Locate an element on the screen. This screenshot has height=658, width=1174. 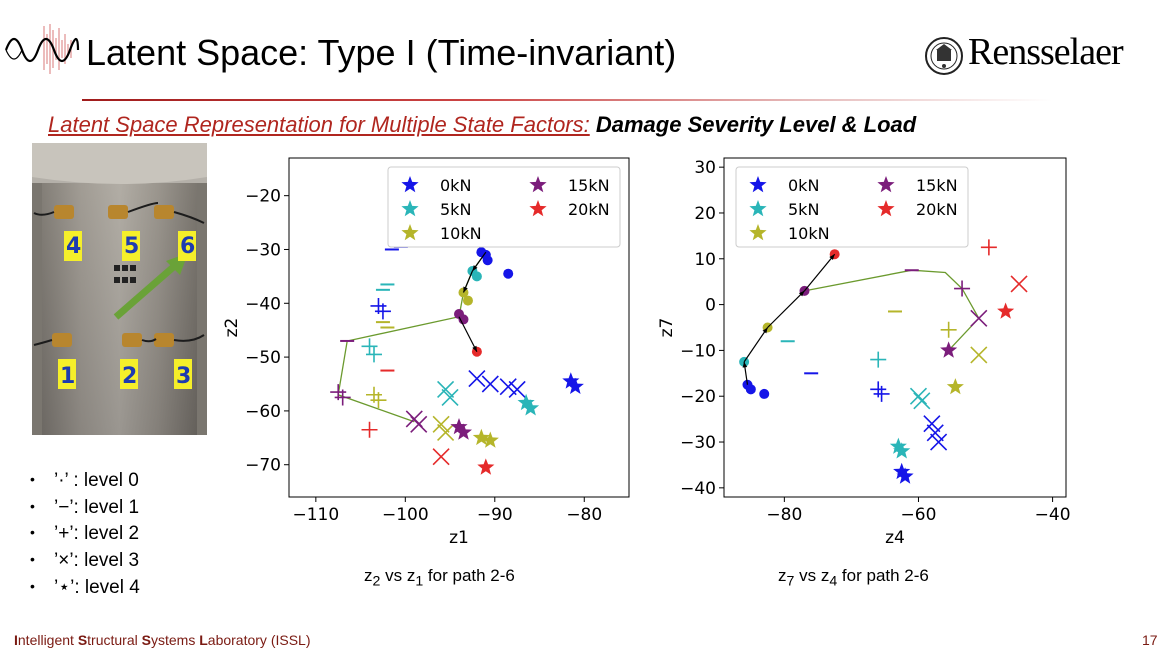
y-tick-label: −50 is located at coordinates (263, 358).